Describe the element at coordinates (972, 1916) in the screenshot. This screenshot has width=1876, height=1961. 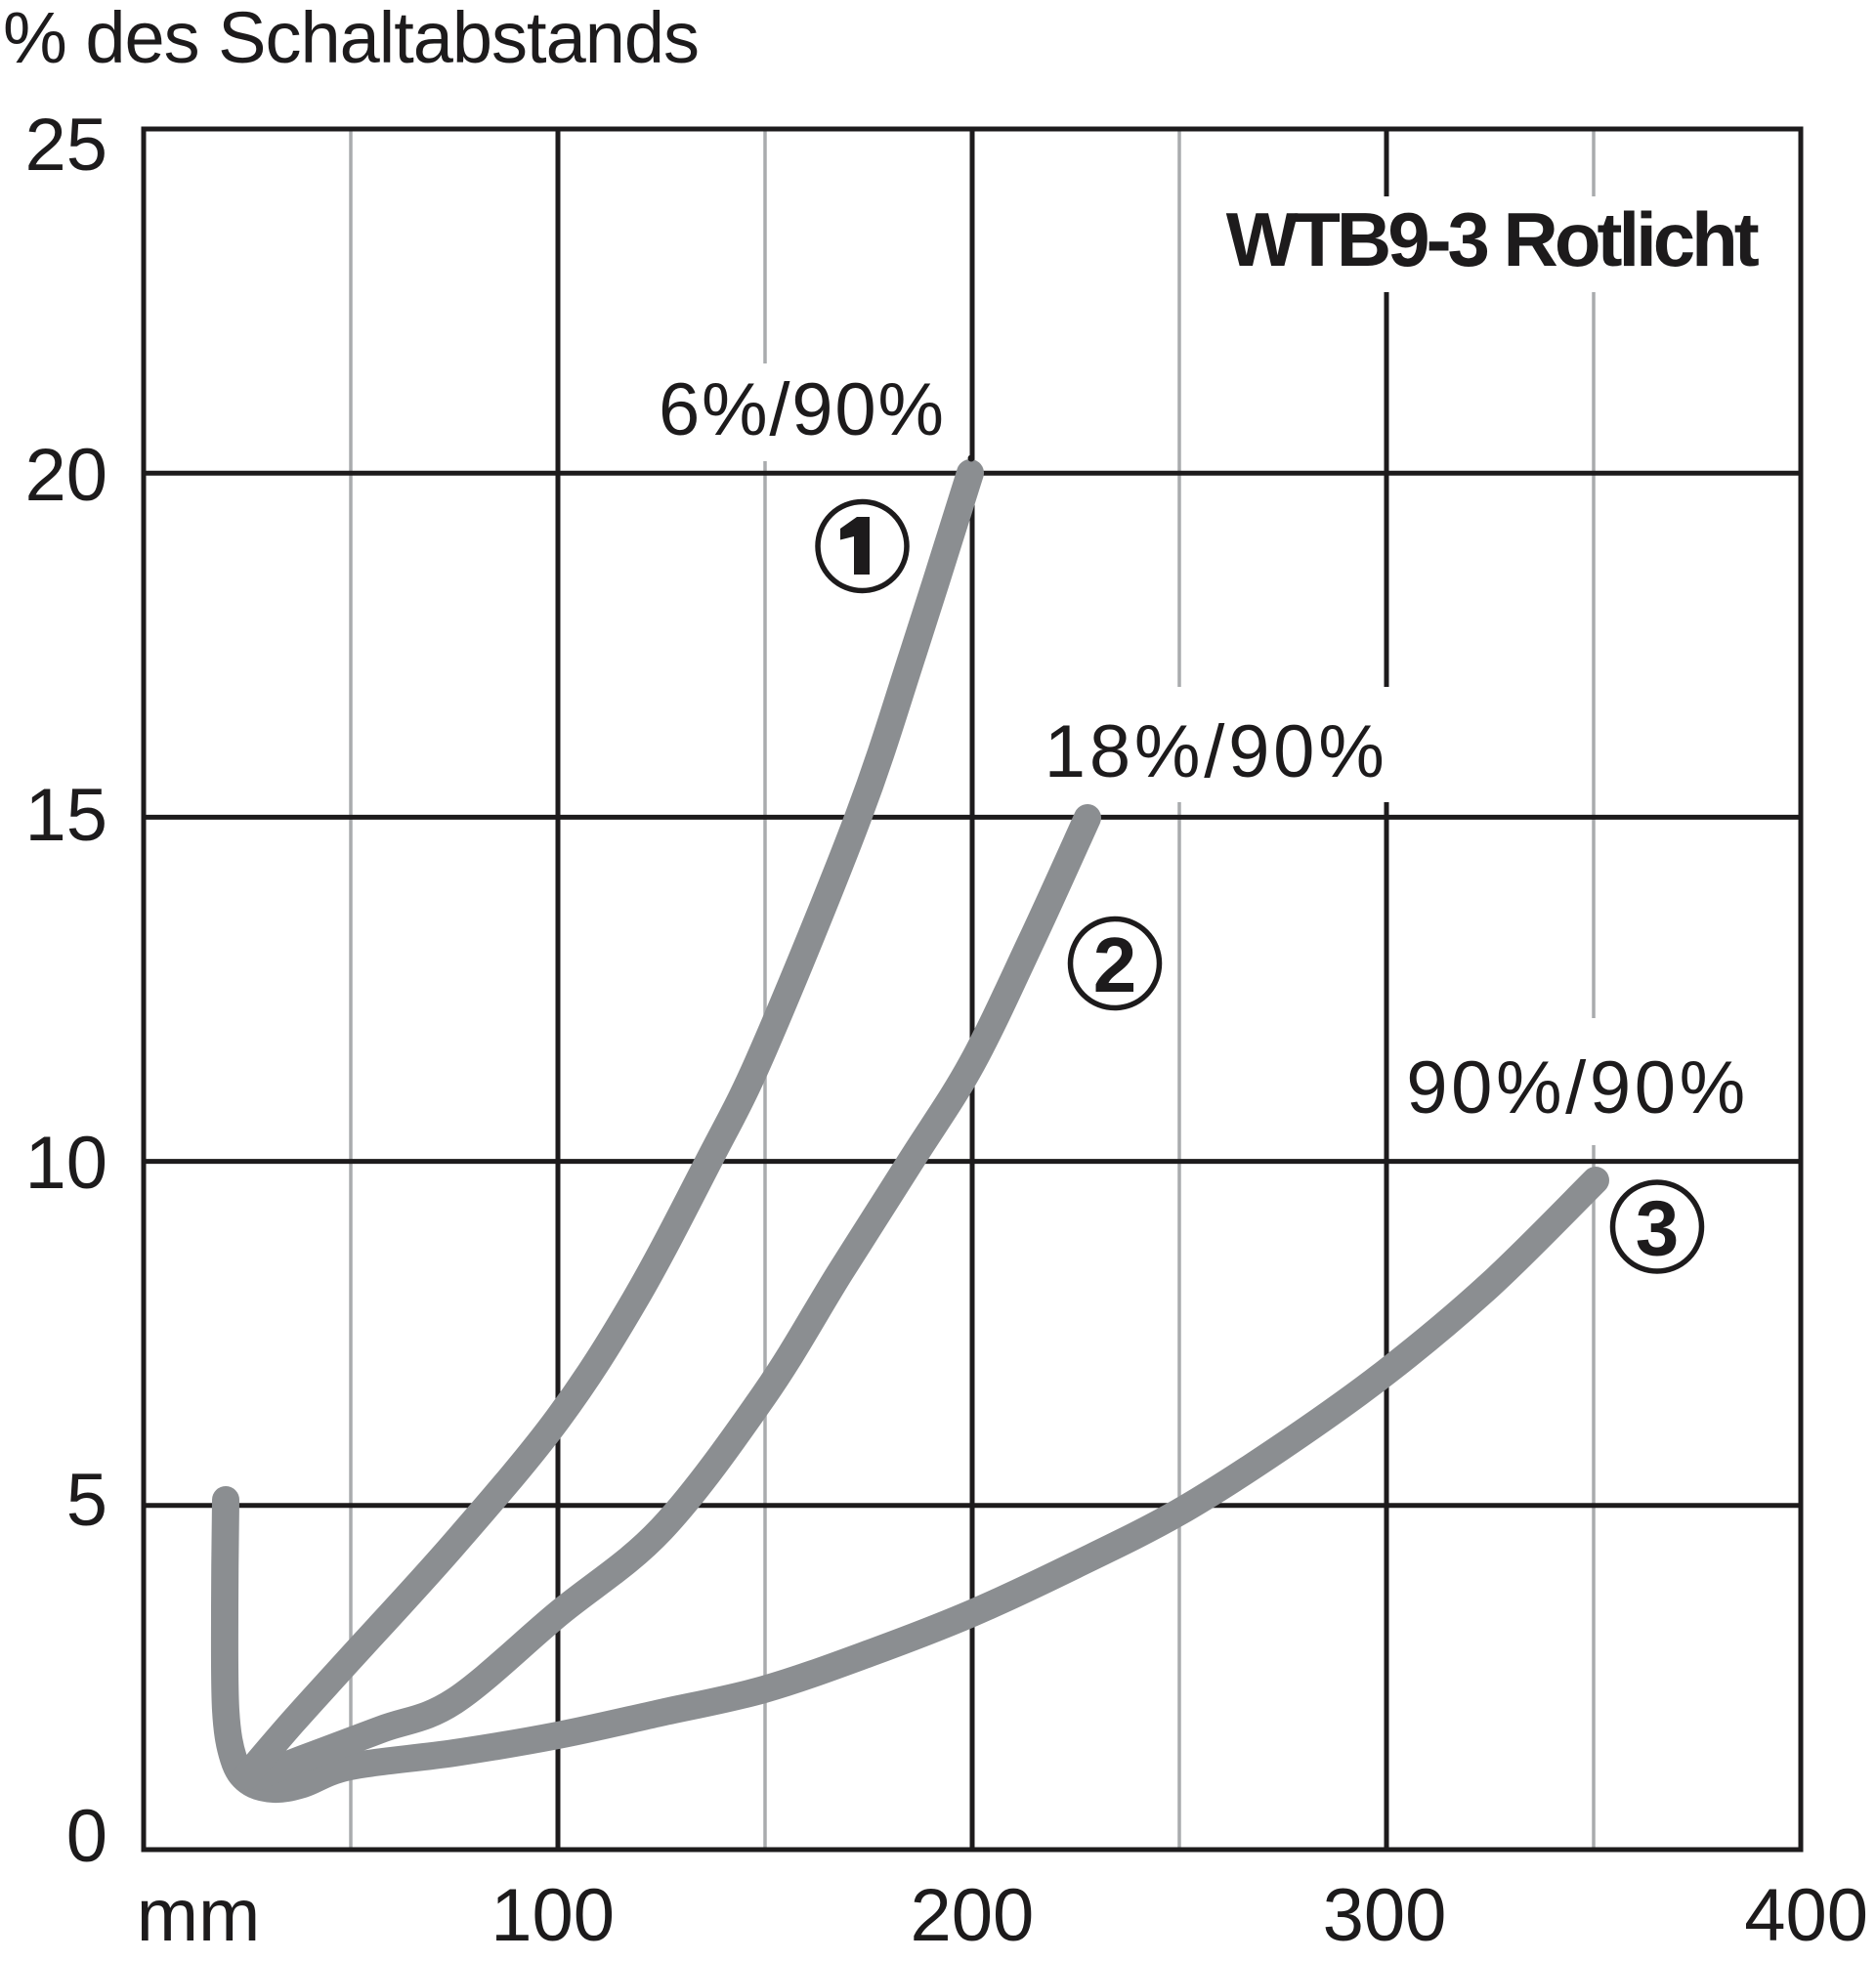
I see `svg-text: 200` at that location.